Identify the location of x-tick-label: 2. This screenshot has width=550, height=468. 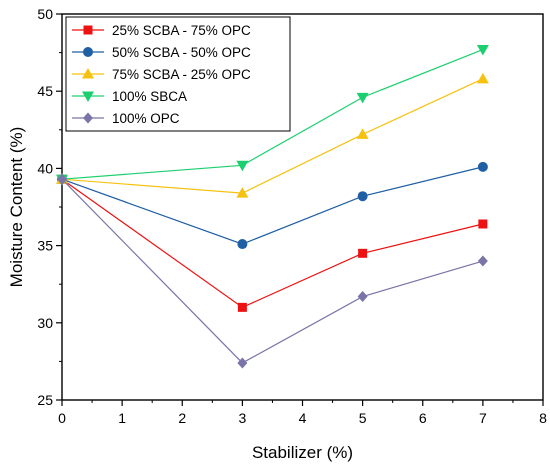
(182, 418).